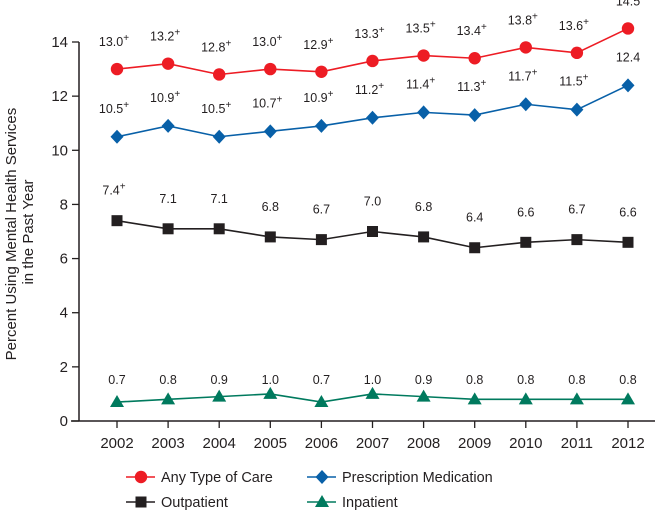  Describe the element at coordinates (219, 380) in the screenshot. I see `data-label: 0.9` at that location.